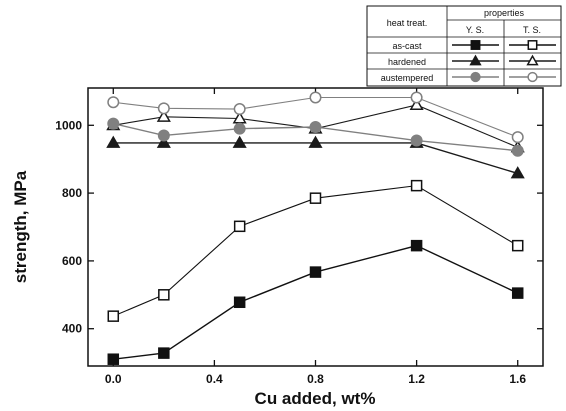 The image size is (566, 411). Describe the element at coordinates (113, 379) in the screenshot. I see `x-tick-label: 0.0` at that location.